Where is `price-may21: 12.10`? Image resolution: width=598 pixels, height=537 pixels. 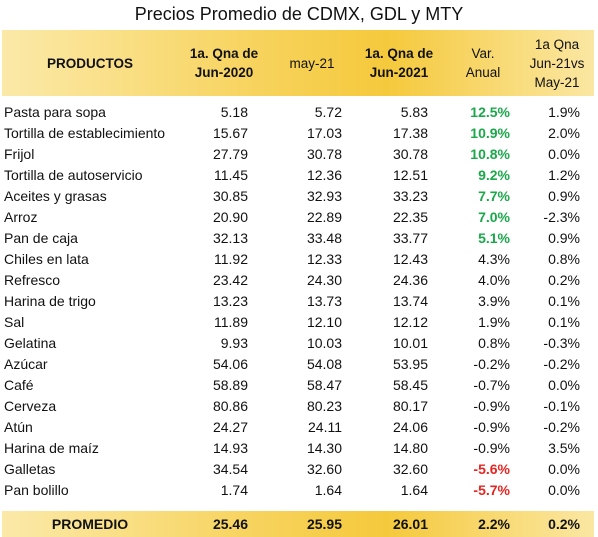
price-may21: 12.10 is located at coordinates (324, 322).